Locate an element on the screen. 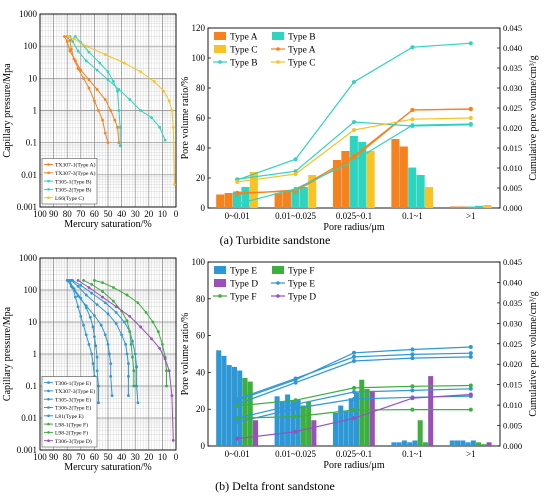 The width and height of the screenshot is (550, 499). legend-label: Type D is located at coordinates (244, 285).